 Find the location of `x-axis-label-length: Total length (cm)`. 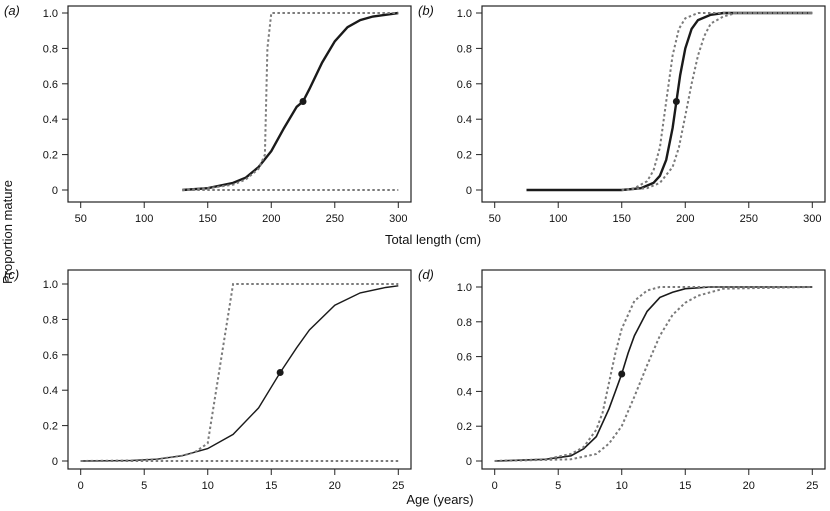

x-axis-label-length: Total length (cm) is located at coordinates (433, 239).